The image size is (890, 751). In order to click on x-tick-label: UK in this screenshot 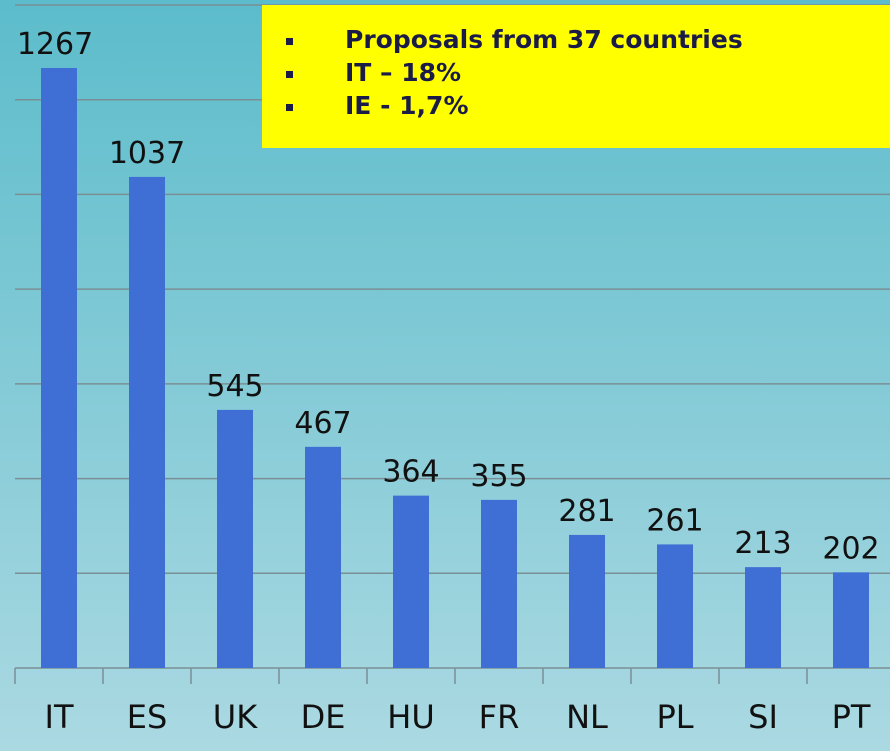, I will do `click(235, 717)`.